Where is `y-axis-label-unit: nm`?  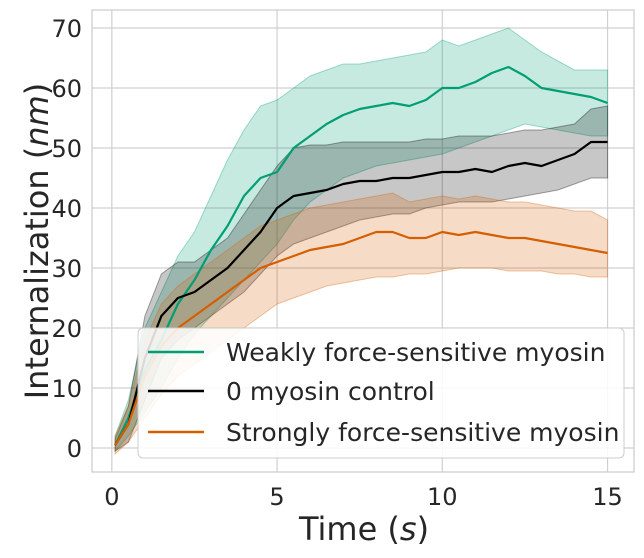
y-axis-label-unit: nm is located at coordinates (37, 120).